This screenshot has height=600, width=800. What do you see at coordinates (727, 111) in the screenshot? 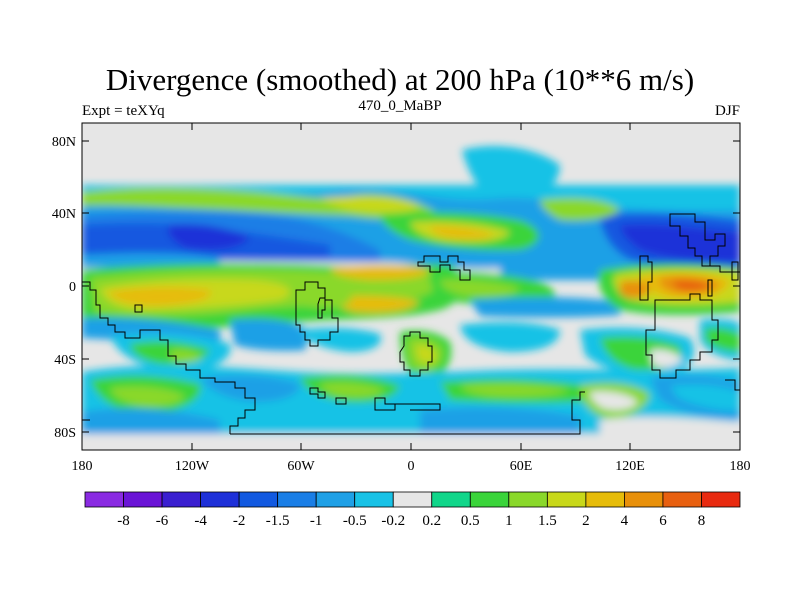
I see `season-label: DJF` at bounding box center [727, 111].